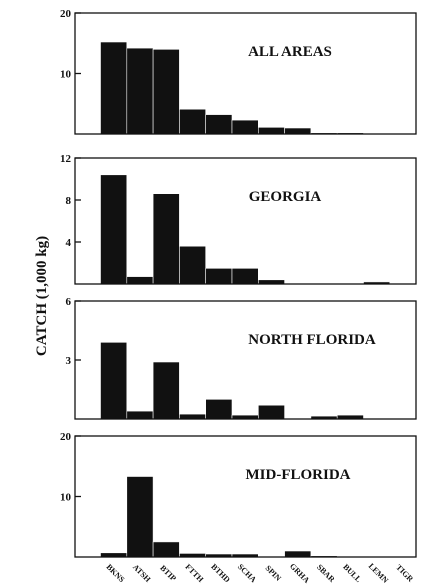 The image size is (422, 585). I want to click on category-label-bthd: BTHD, so click(220, 573).